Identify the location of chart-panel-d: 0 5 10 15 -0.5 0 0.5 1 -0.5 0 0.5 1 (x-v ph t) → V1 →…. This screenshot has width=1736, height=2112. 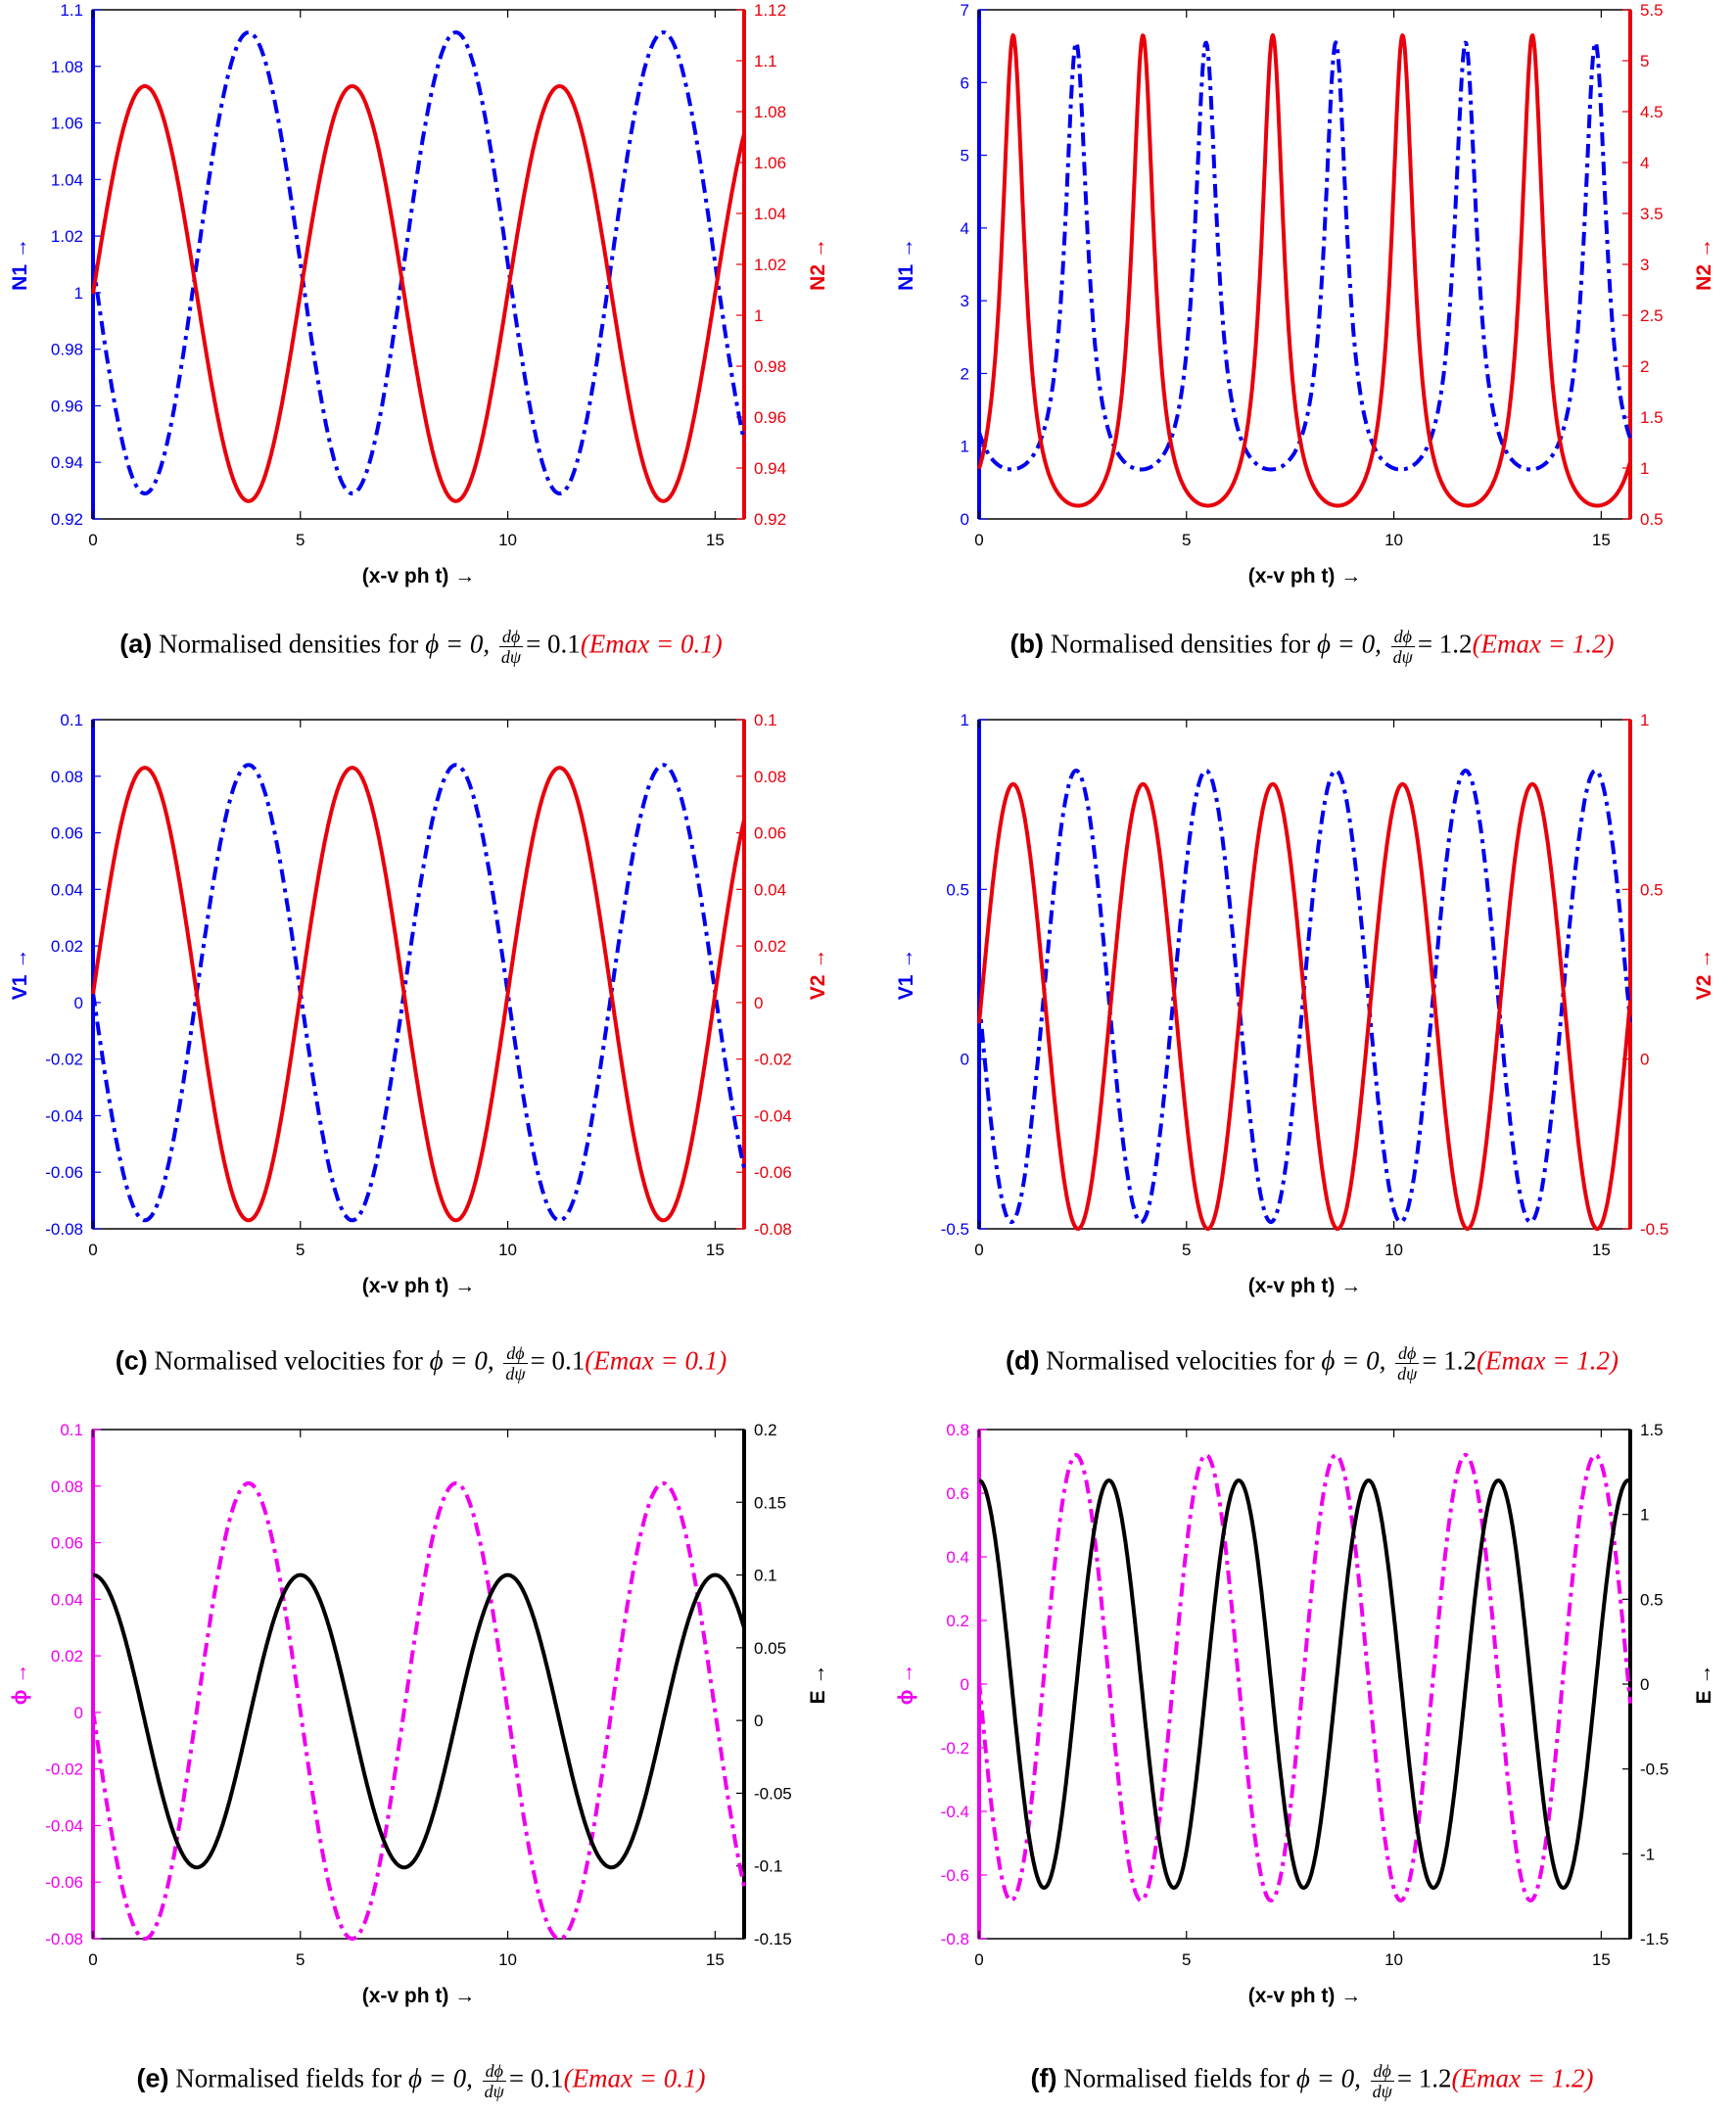
(1307, 1023).